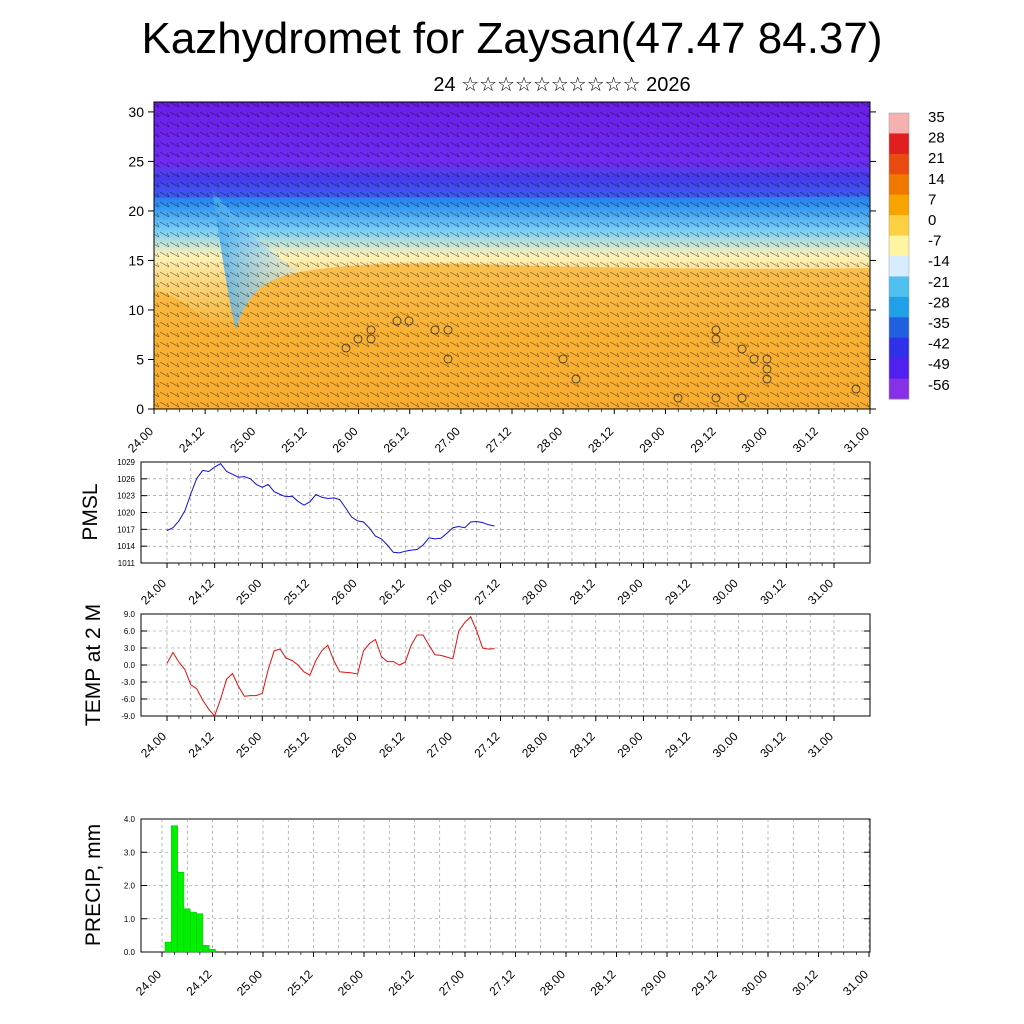 The width and height of the screenshot is (1024, 1024). Describe the element at coordinates (939, 385) in the screenshot. I see `colorbar-label: -56` at that location.